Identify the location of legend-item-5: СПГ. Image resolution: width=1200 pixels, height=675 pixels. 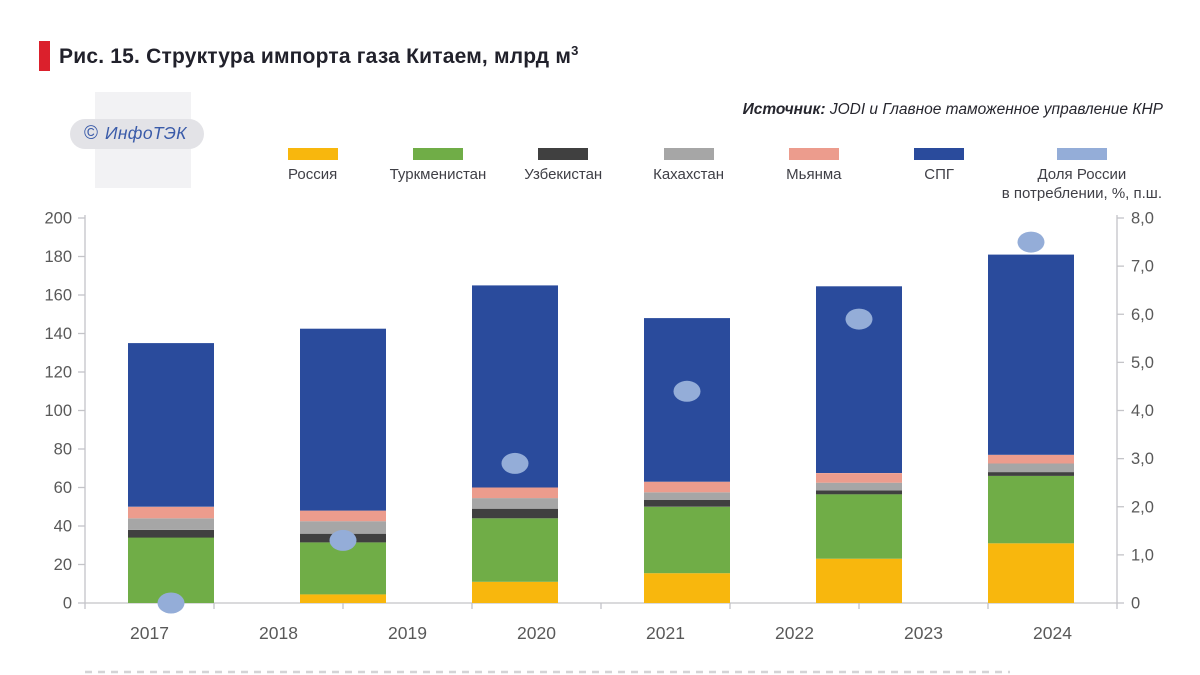
(938, 176).